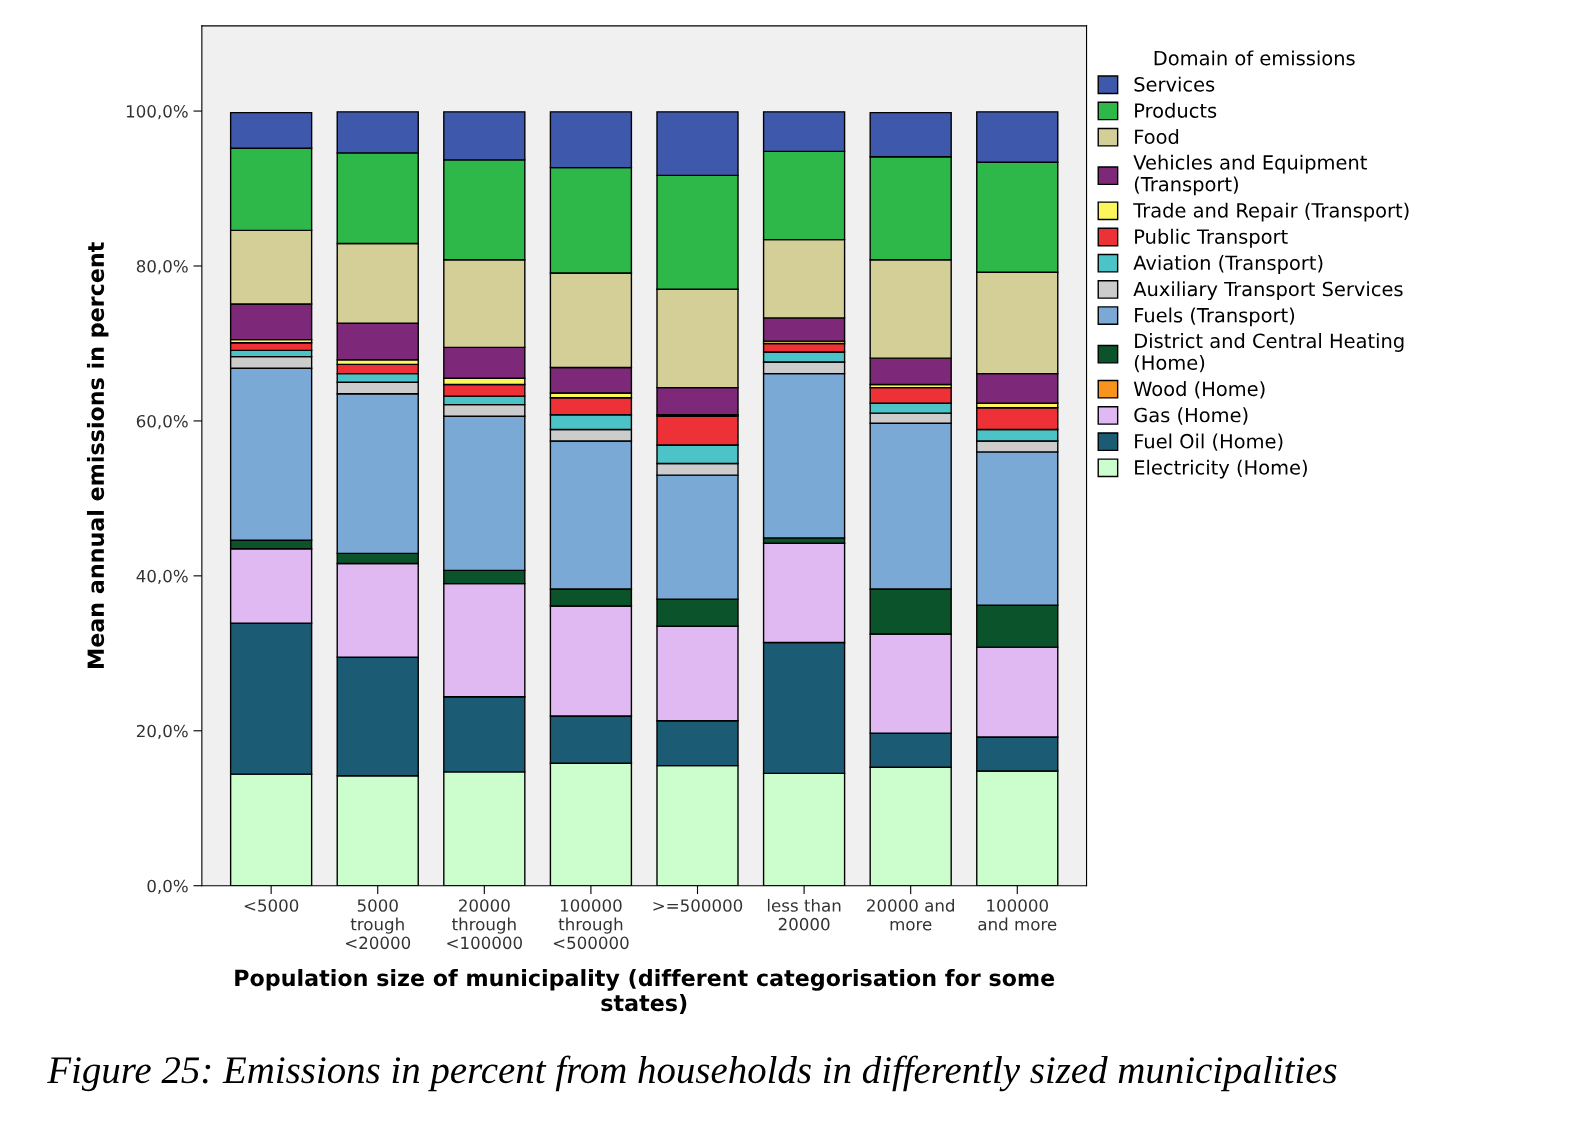 This screenshot has height=1124, width=1577. What do you see at coordinates (645, 991) in the screenshot?
I see `x-axis-title: Population size of municipality (different categorisation for some states)` at bounding box center [645, 991].